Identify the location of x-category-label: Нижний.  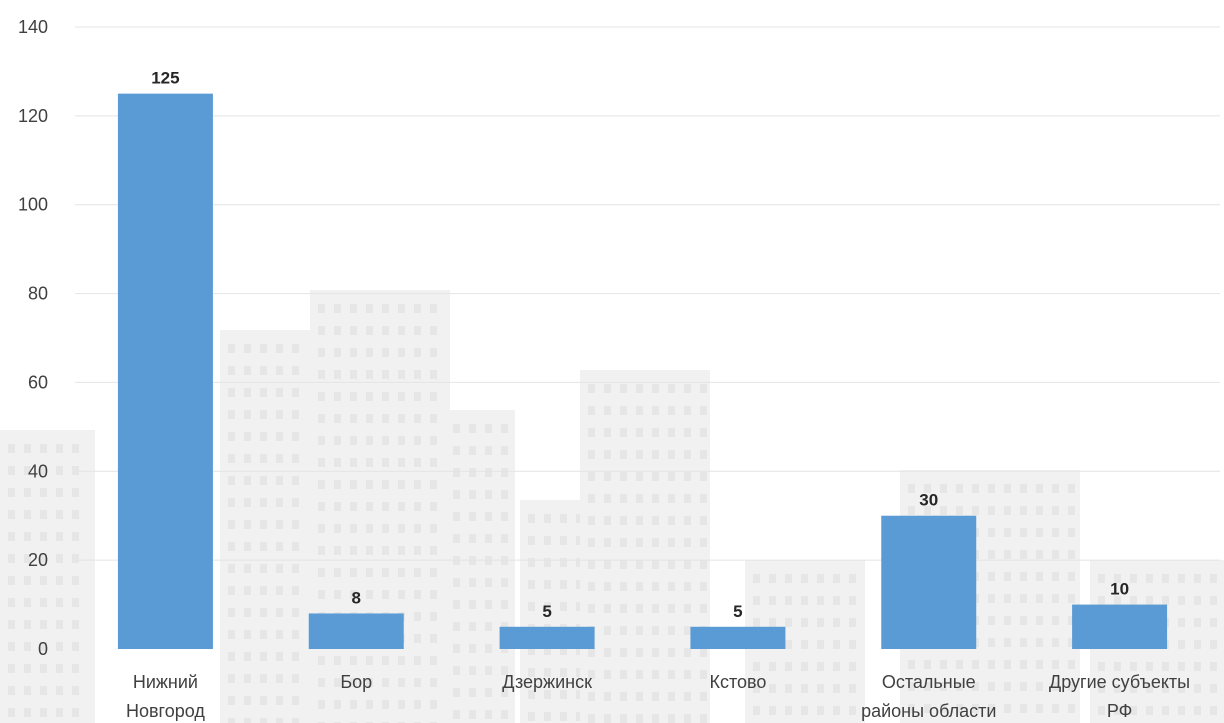
(165, 682).